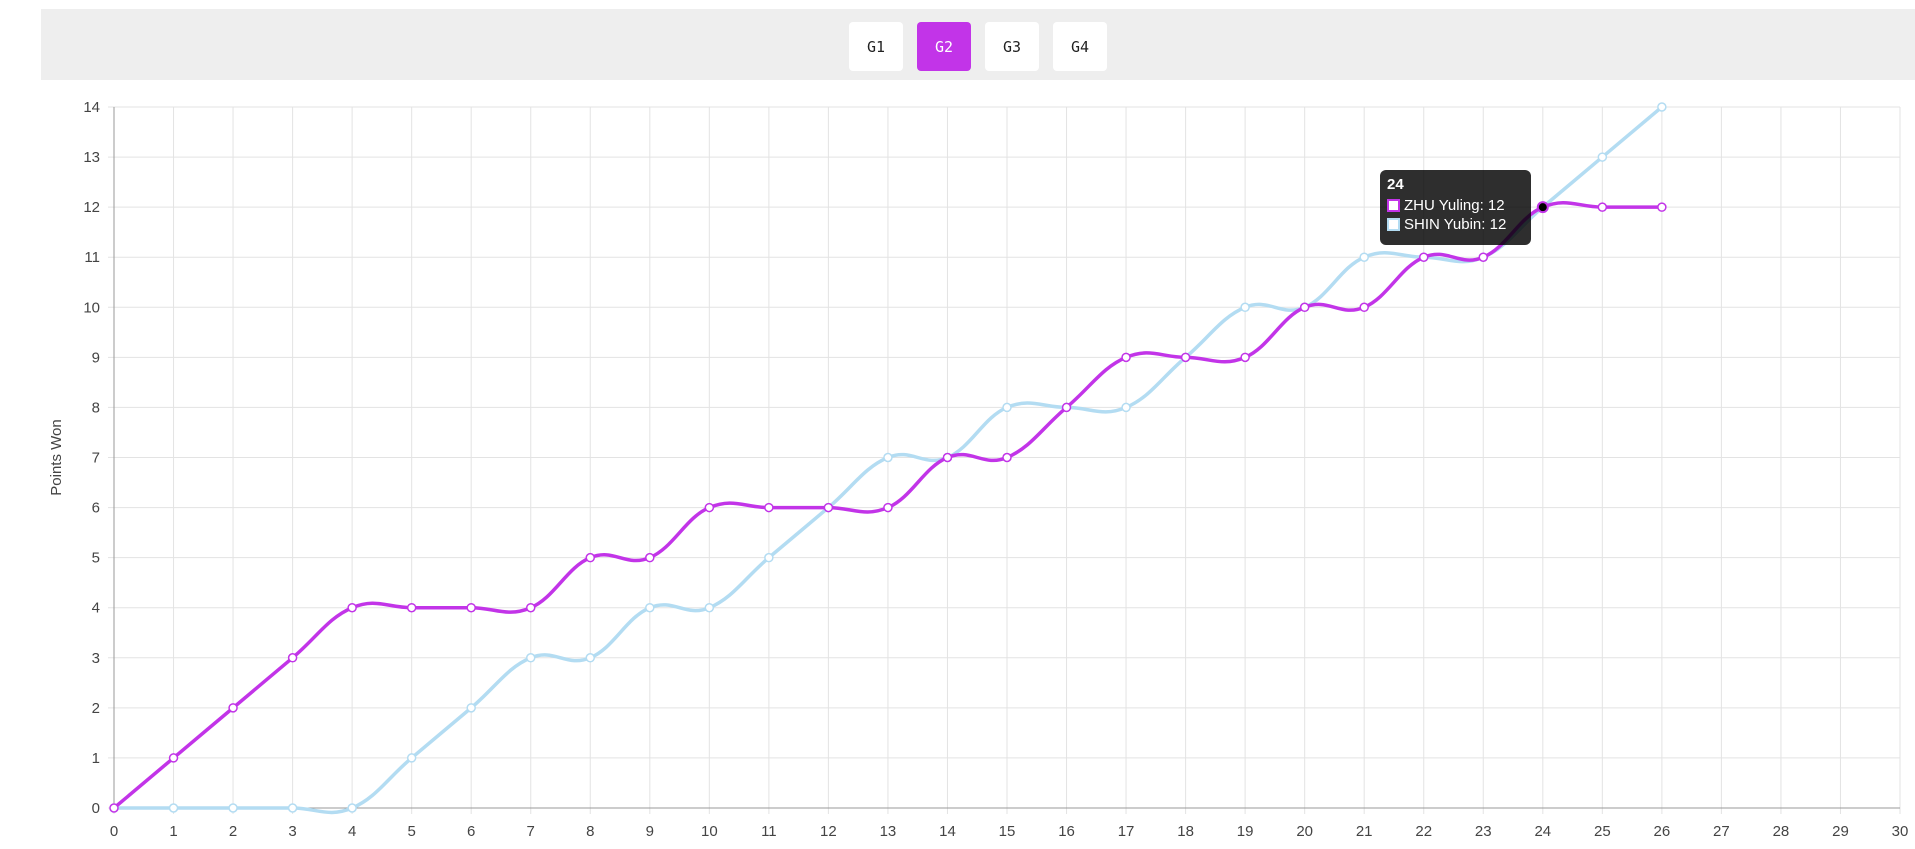 The image size is (1915, 849). What do you see at coordinates (1066, 831) in the screenshot?
I see `x-tick-label: 16` at bounding box center [1066, 831].